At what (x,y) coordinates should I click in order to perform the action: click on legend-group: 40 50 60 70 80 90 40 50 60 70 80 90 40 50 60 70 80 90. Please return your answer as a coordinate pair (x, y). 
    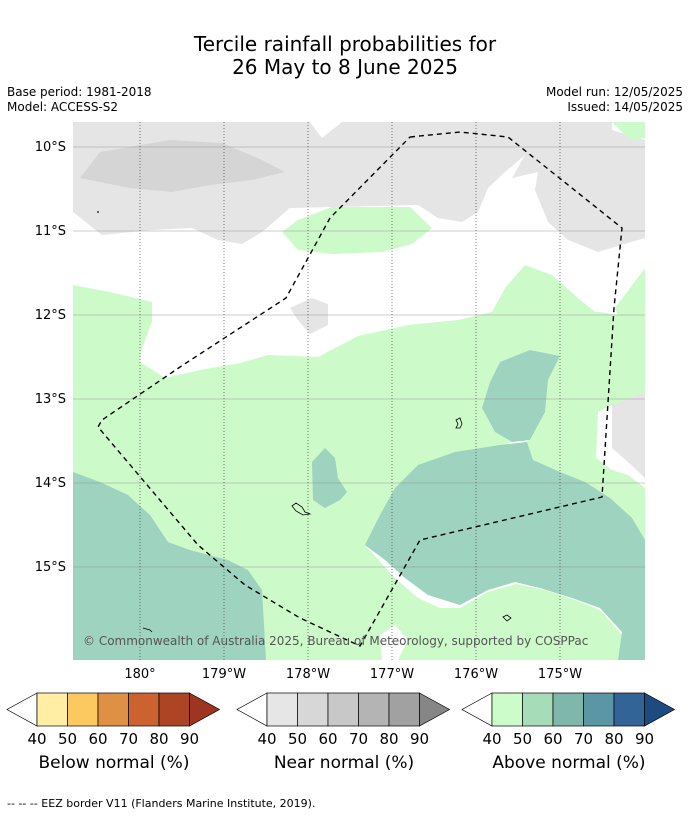
    Looking at the image, I should click on (341, 720).